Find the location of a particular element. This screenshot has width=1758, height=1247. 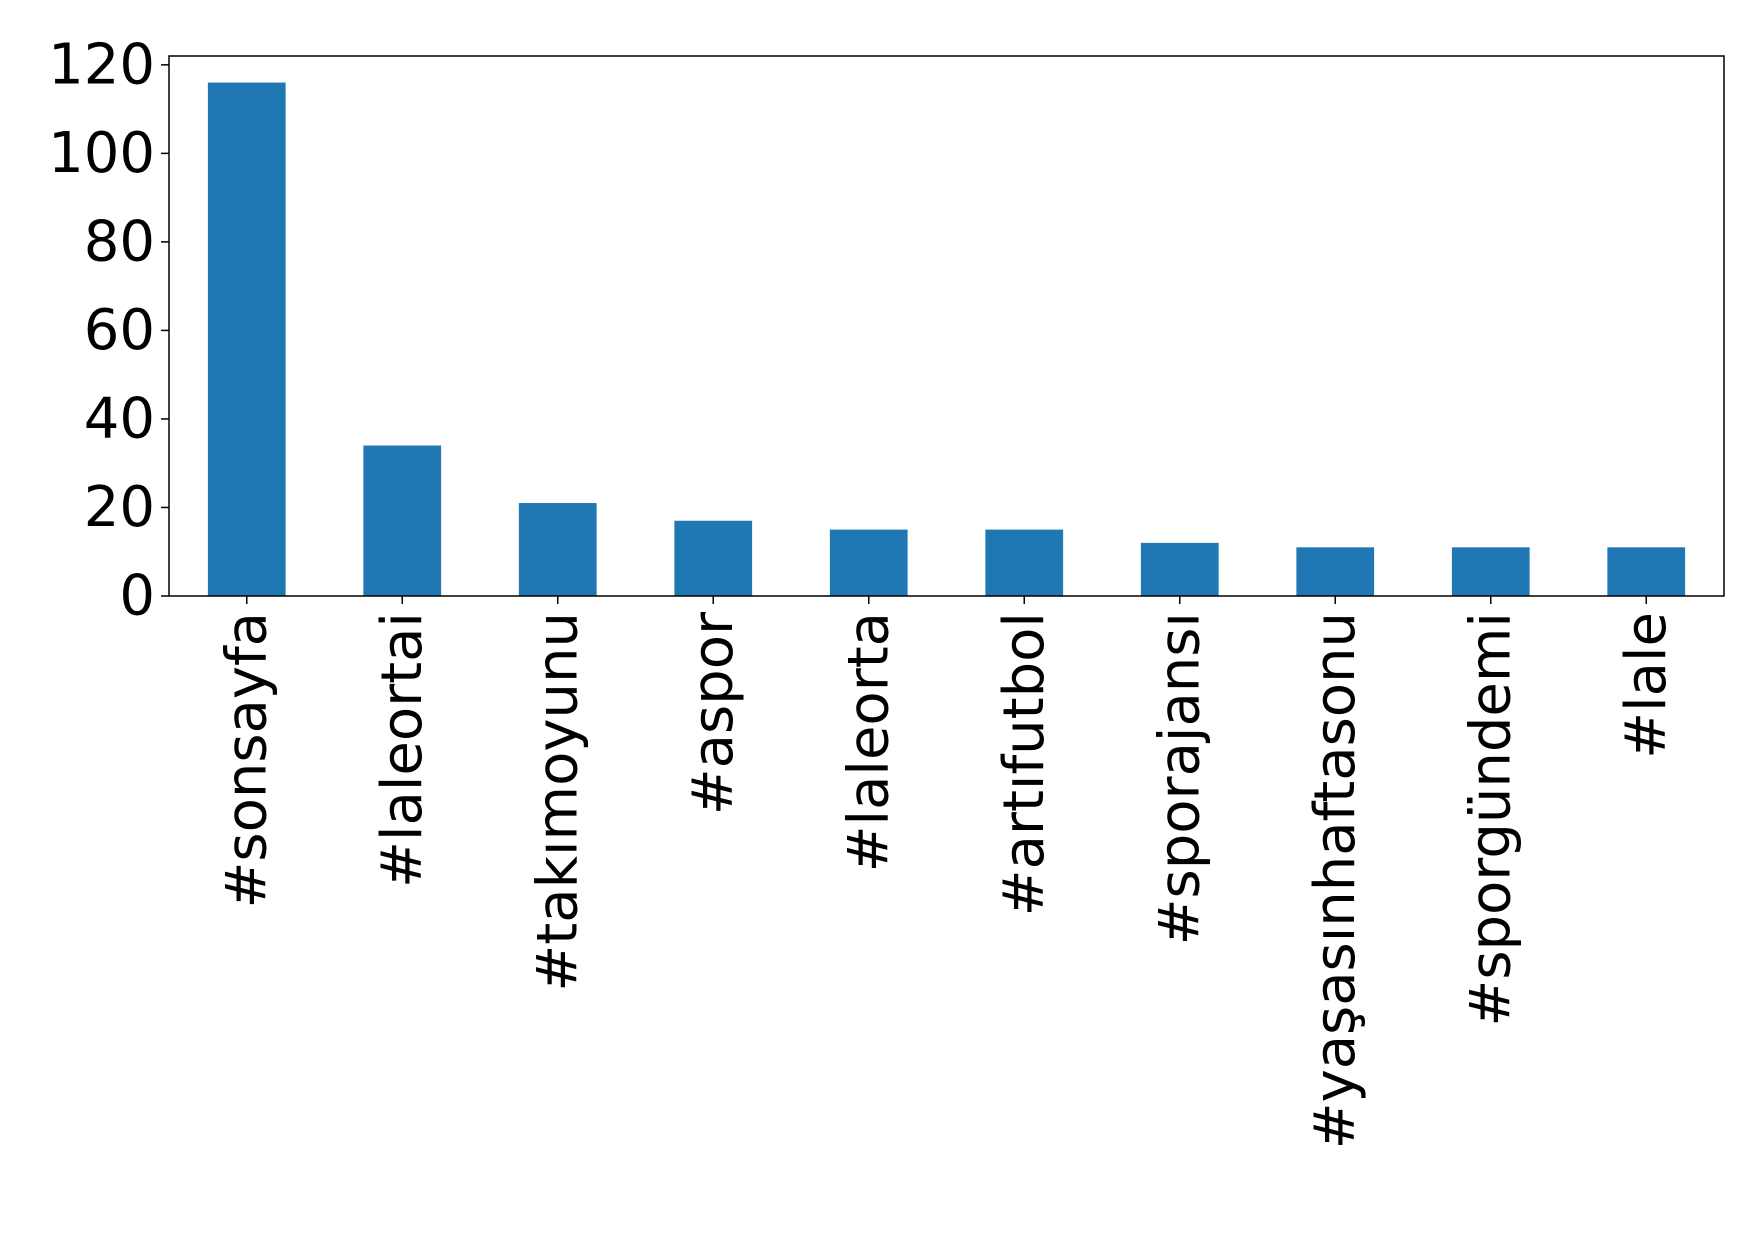

y-tick-label: 0 is located at coordinates (137, 596).